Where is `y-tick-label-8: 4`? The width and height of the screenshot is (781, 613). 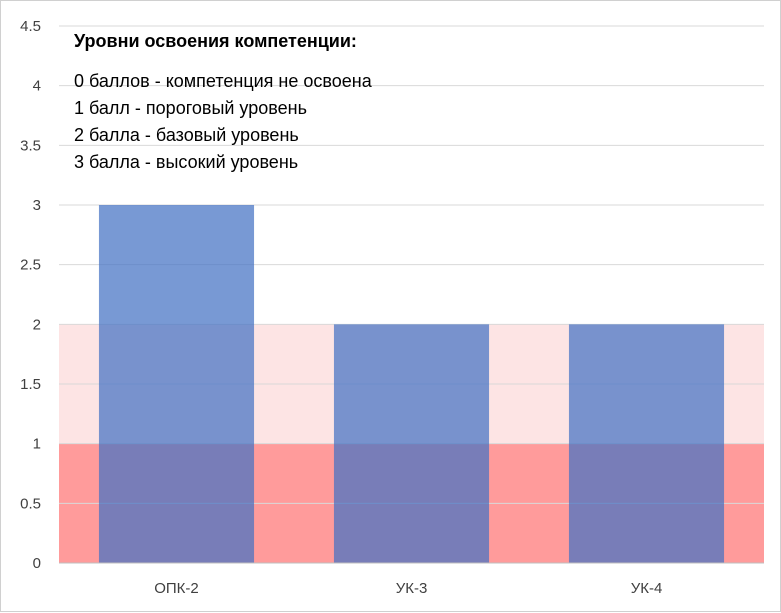 y-tick-label-8: 4 is located at coordinates (37, 86).